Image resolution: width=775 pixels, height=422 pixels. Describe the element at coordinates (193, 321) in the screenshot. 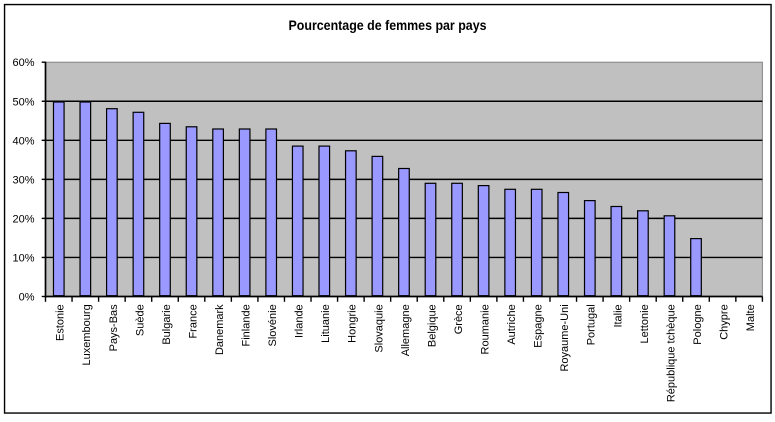

I see `svg-text: France` at that location.